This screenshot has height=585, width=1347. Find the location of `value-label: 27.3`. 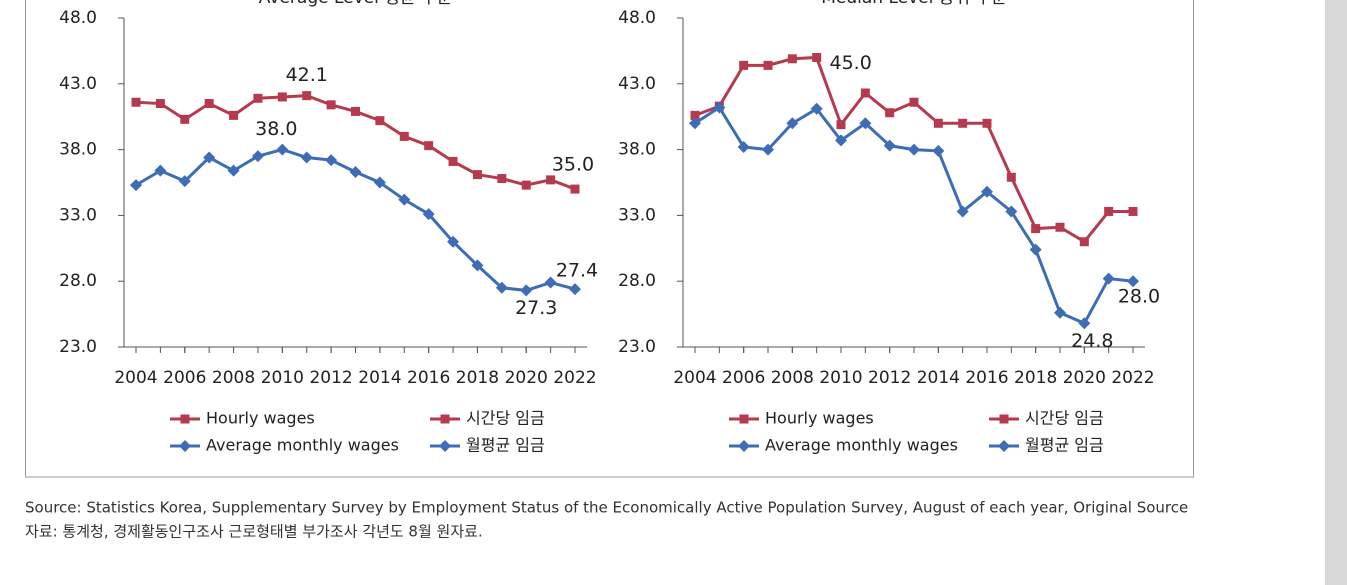

value-label: 27.3 is located at coordinates (536, 308).